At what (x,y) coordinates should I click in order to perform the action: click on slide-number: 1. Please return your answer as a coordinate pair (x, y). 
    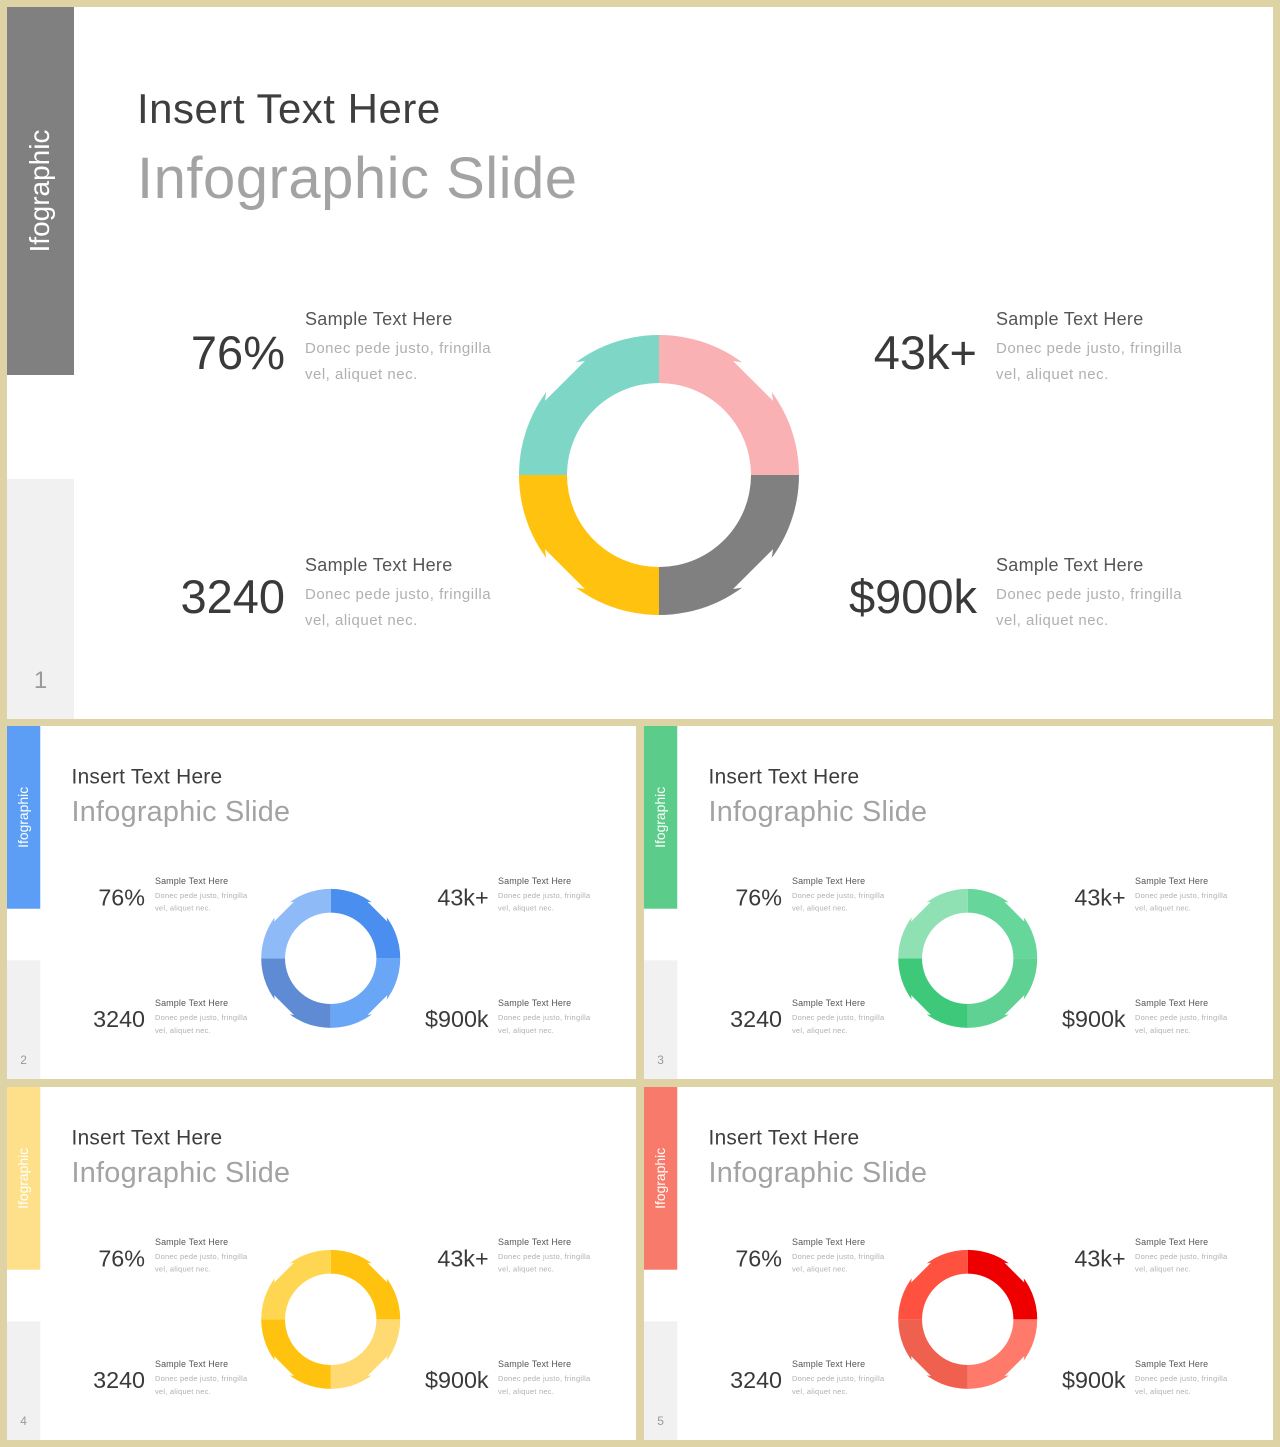
    Looking at the image, I should click on (40, 680).